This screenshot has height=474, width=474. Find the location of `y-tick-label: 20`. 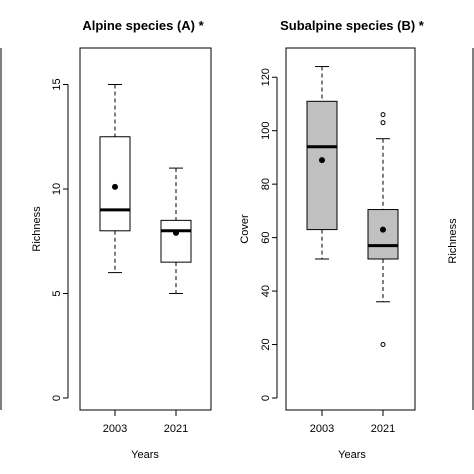

y-tick-label: 20 is located at coordinates (266, 344).